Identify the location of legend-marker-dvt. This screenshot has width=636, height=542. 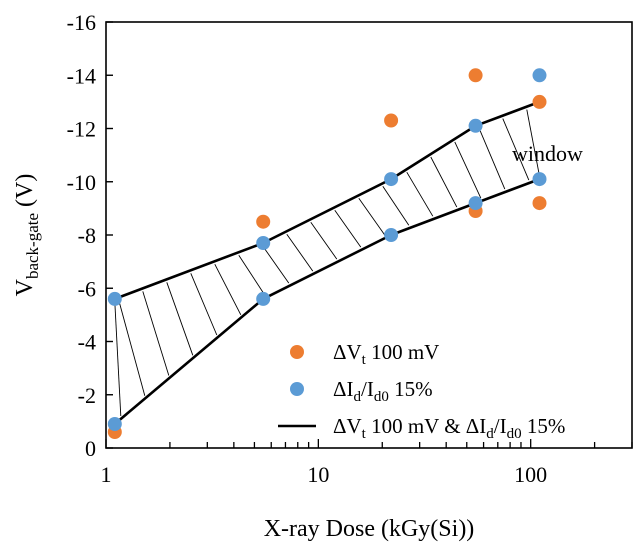
(297, 352).